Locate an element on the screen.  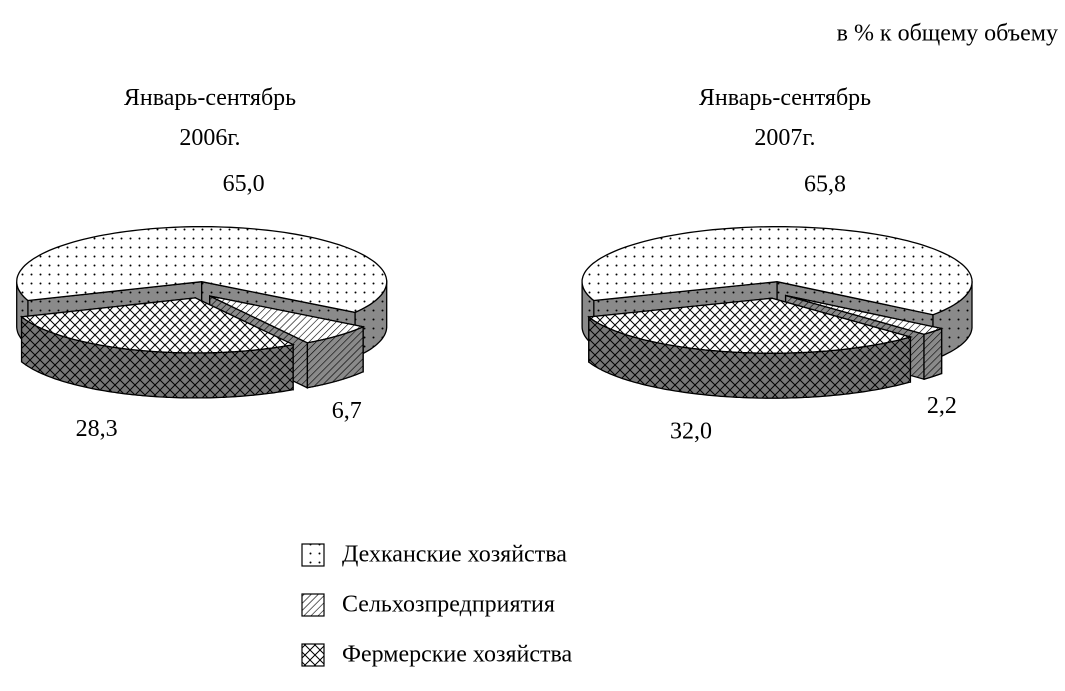
subtitle: в % к общему объему is located at coordinates (947, 34).